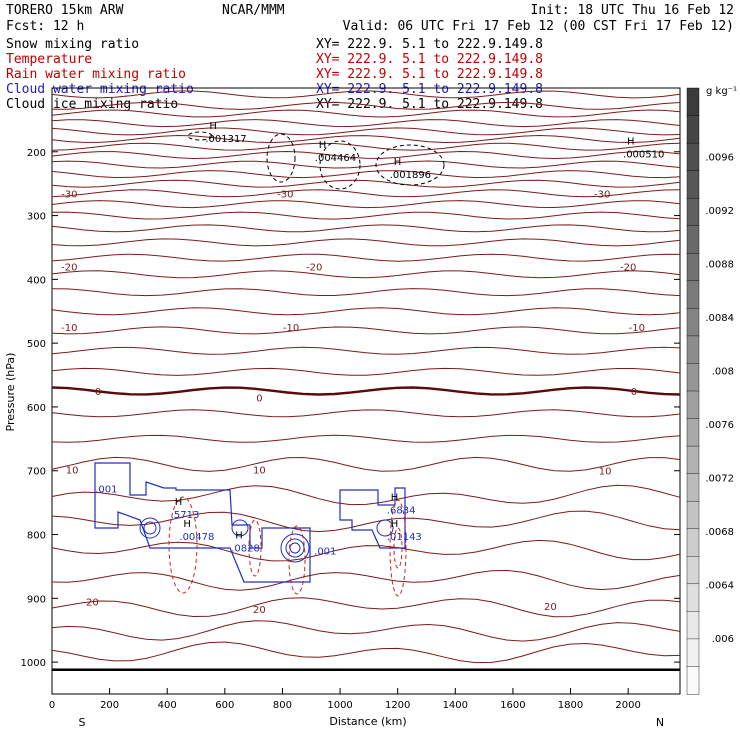  I want to click on legend-label: Cloud ice mixing ratio, so click(92, 104).